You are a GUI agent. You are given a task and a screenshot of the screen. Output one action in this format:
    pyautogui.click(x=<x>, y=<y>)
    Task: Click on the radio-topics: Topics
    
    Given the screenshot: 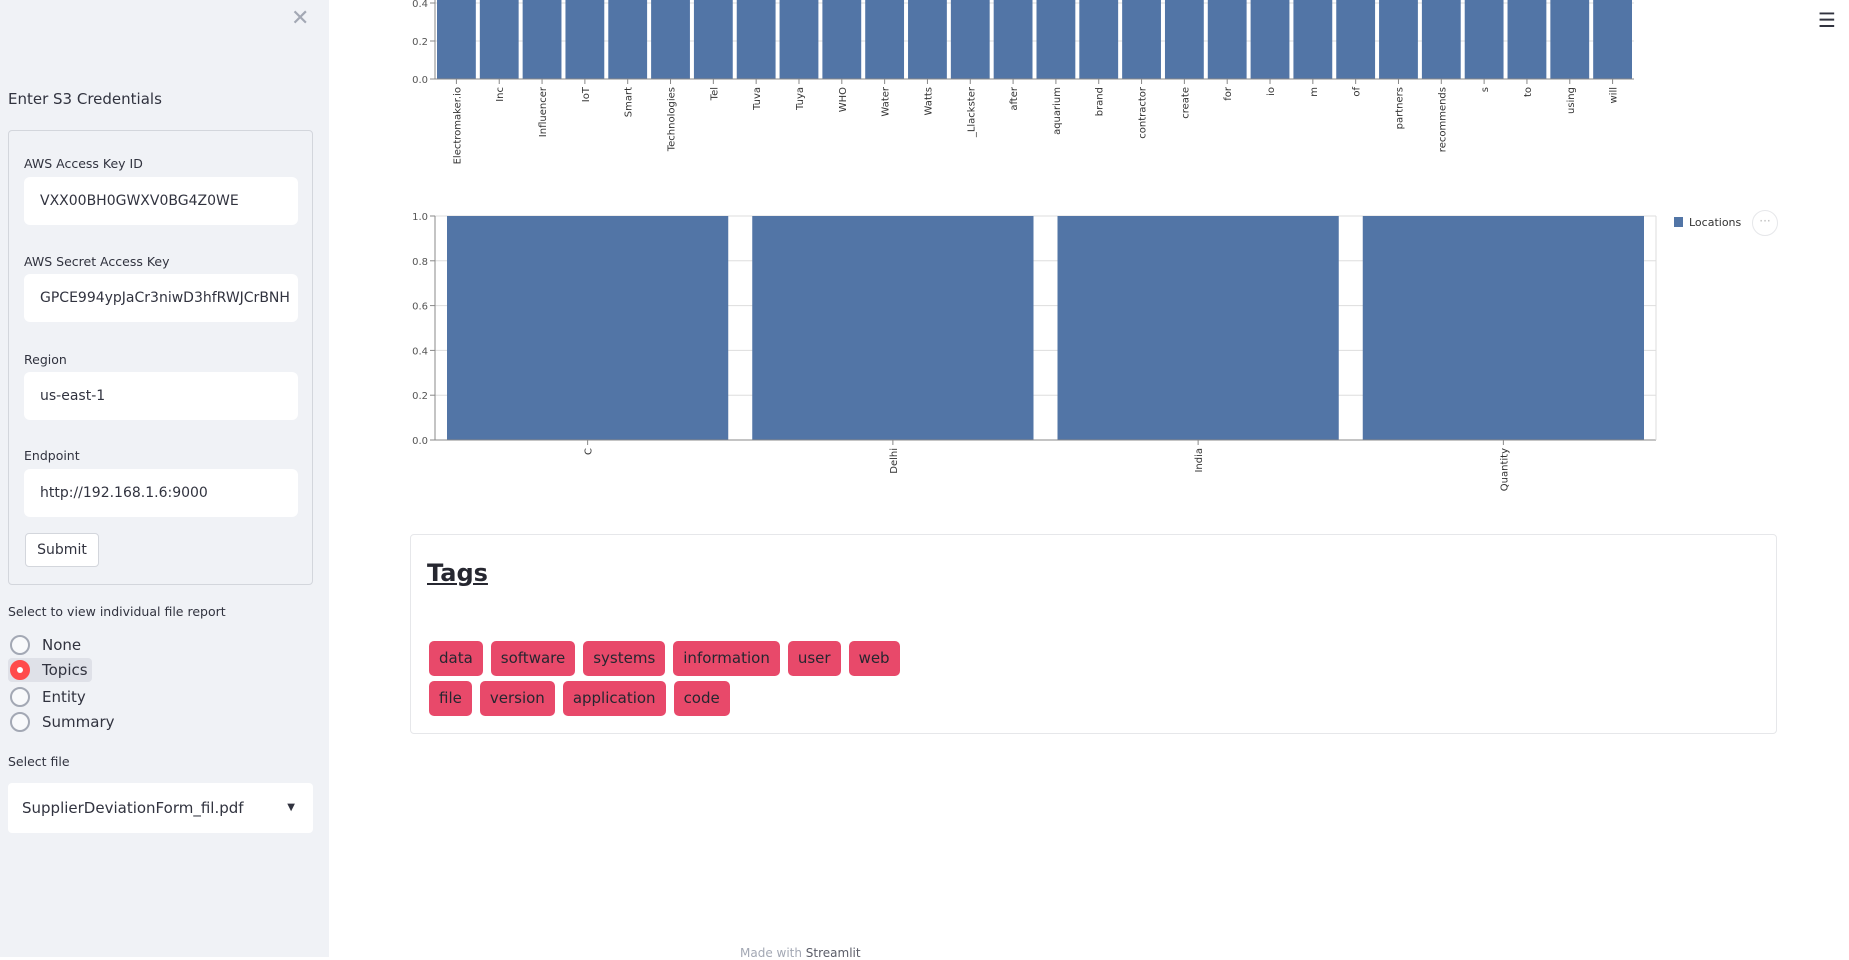 What is the action you would take?
    pyautogui.click(x=50, y=670)
    